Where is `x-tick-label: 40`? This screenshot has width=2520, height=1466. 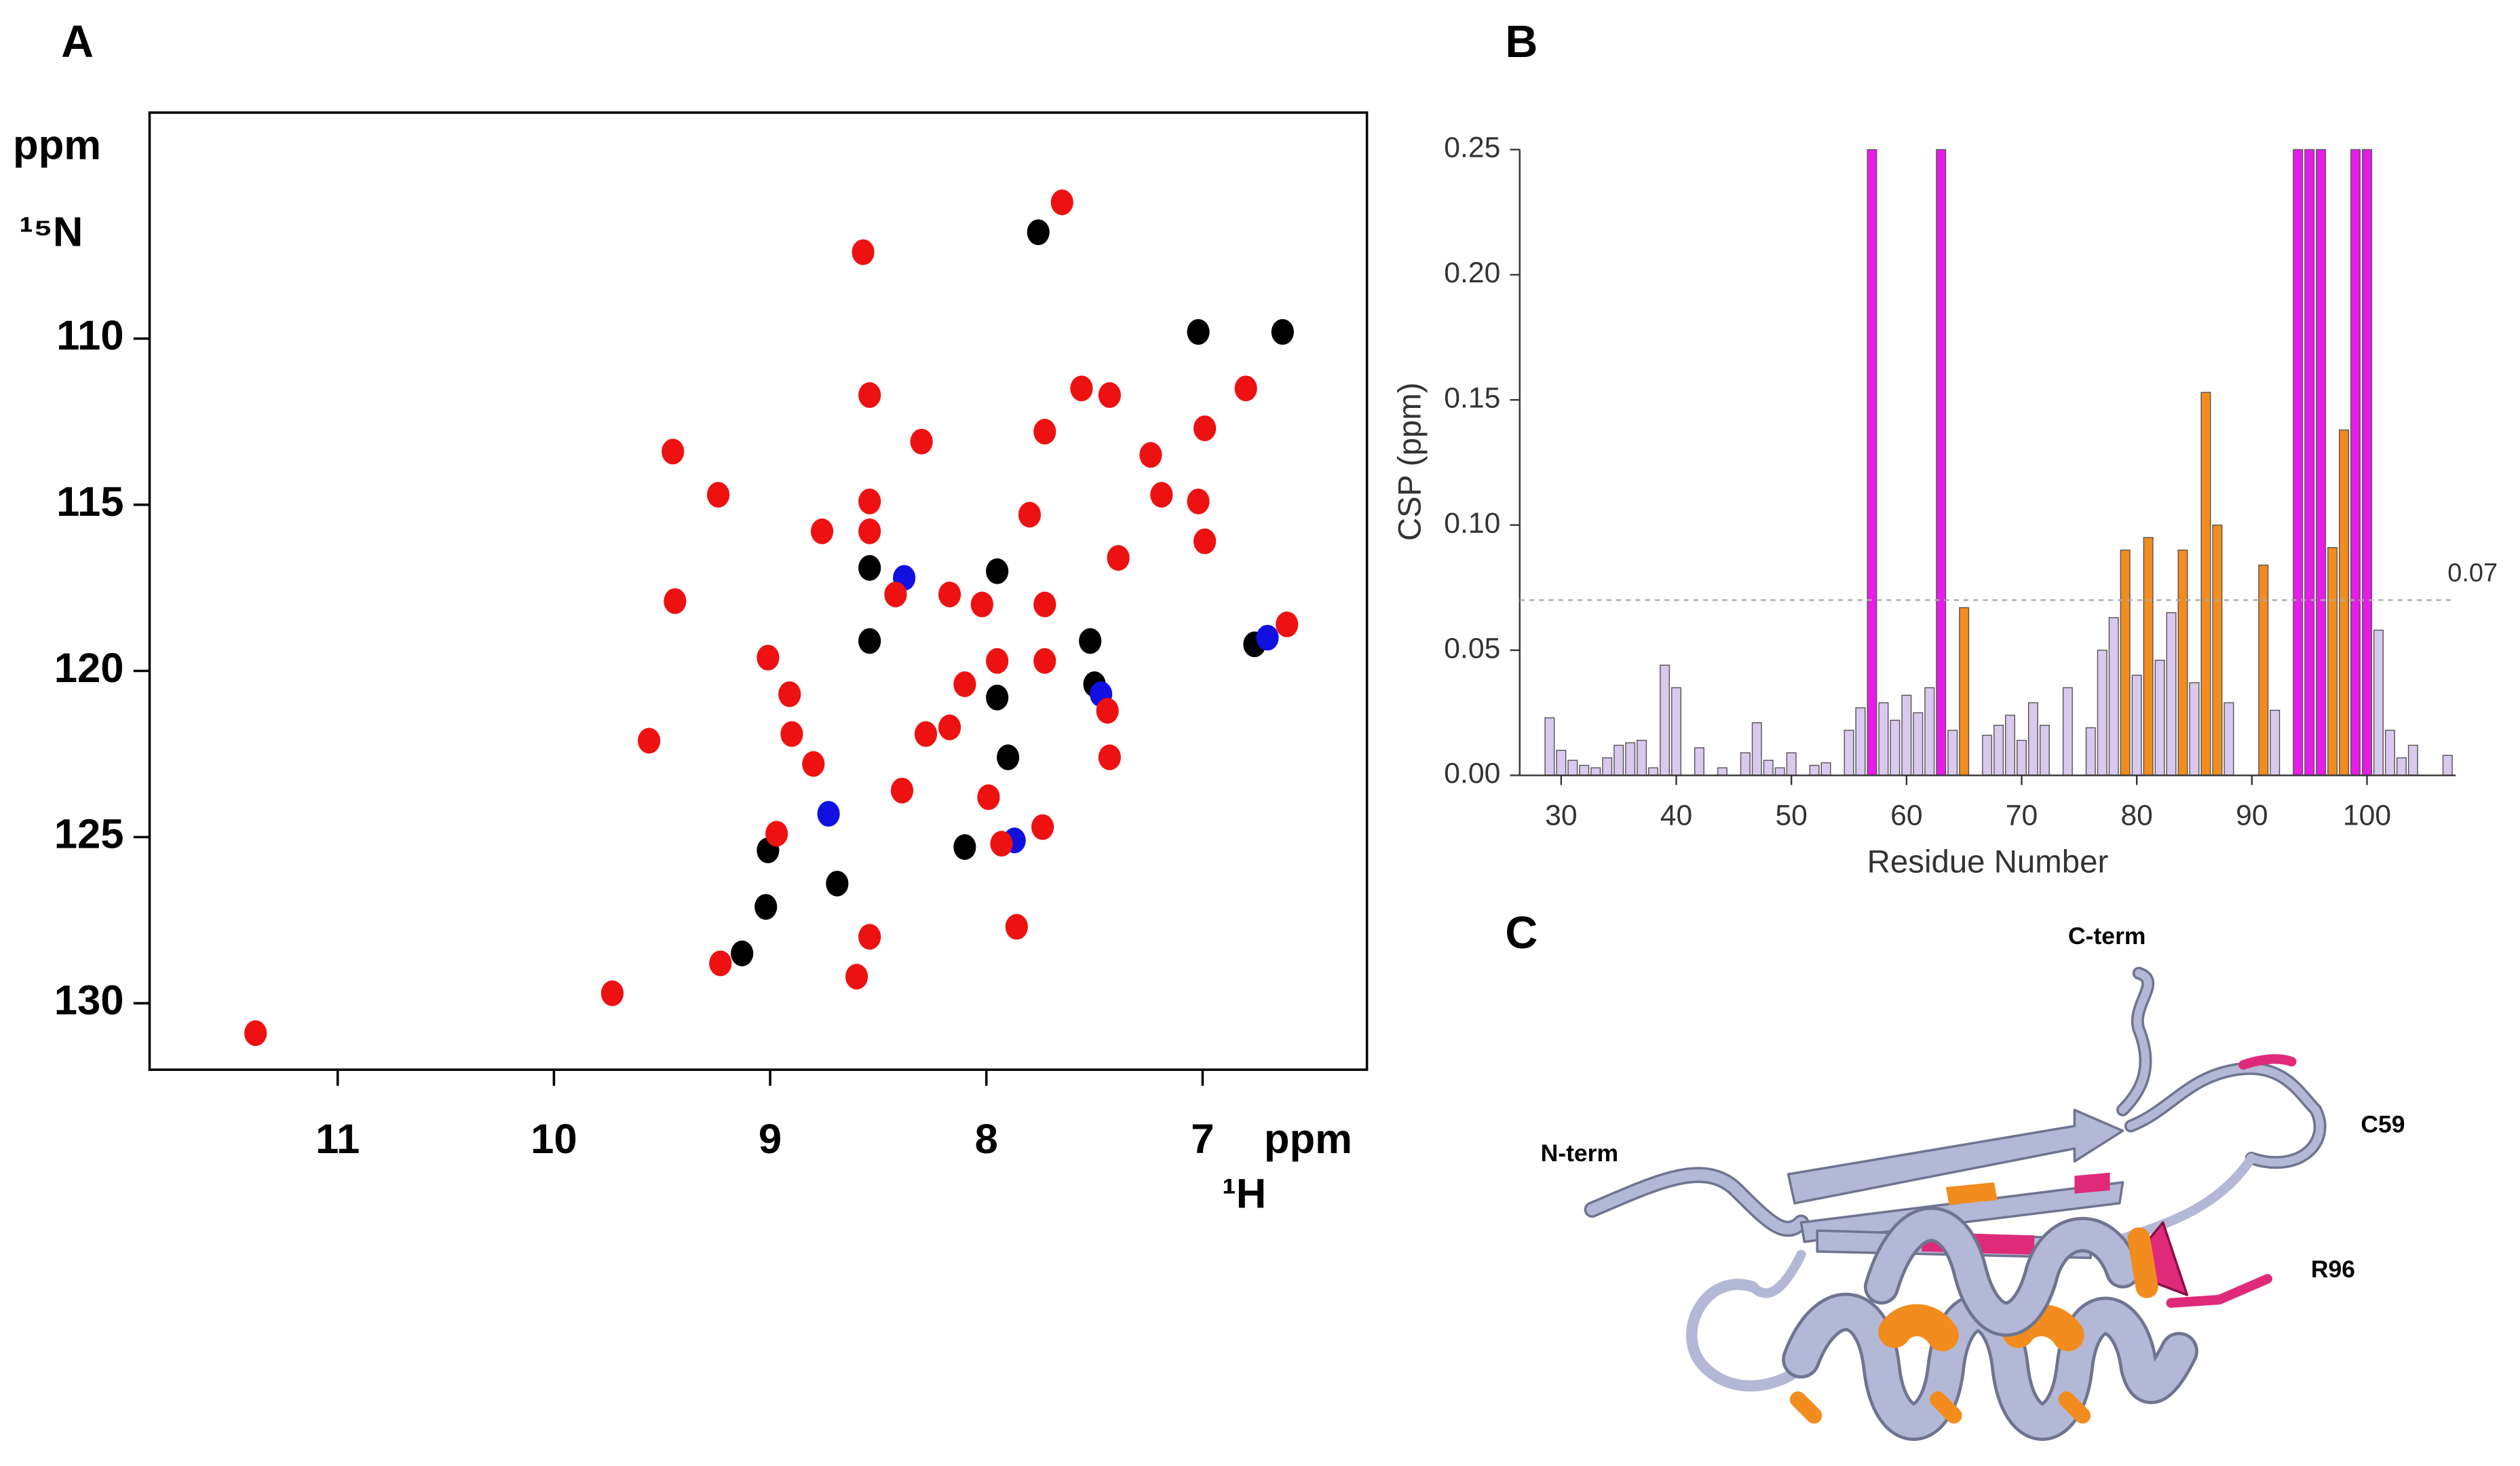 x-tick-label: 40 is located at coordinates (1676, 815).